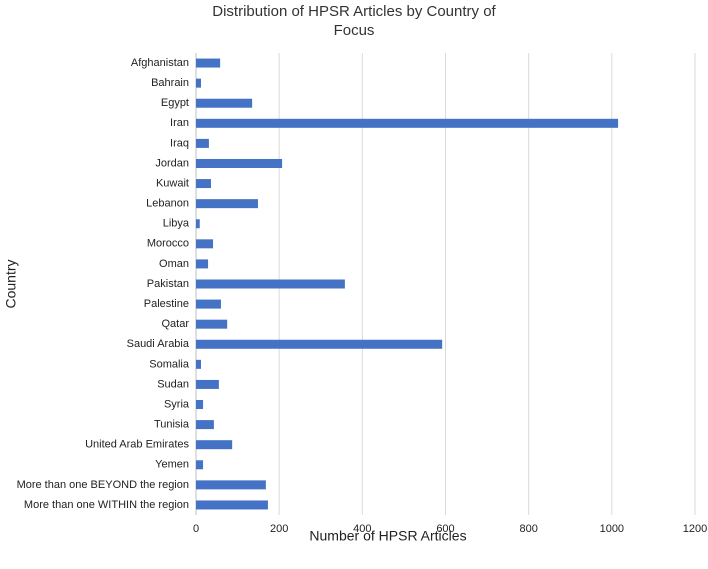 This screenshot has height=569, width=708. Describe the element at coordinates (387, 536) in the screenshot. I see `x-axis-label: Number of HPSR Articles` at that location.